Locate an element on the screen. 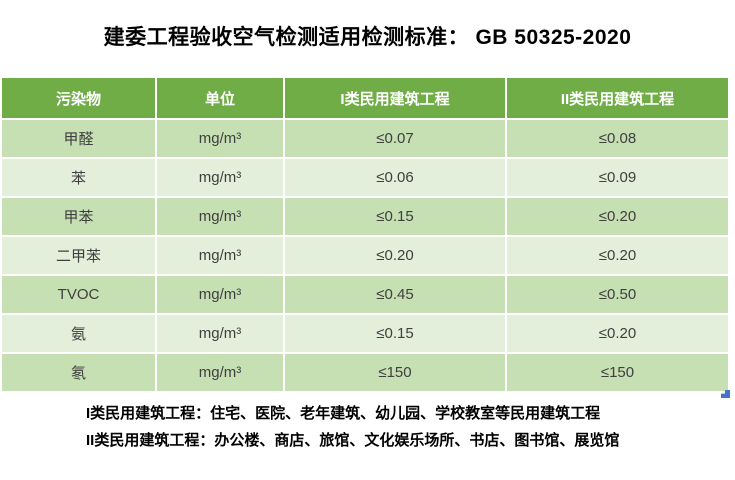  header-row: 污染物 单位 I类民用建筑工程 II类民用建筑工程 is located at coordinates (365, 99).